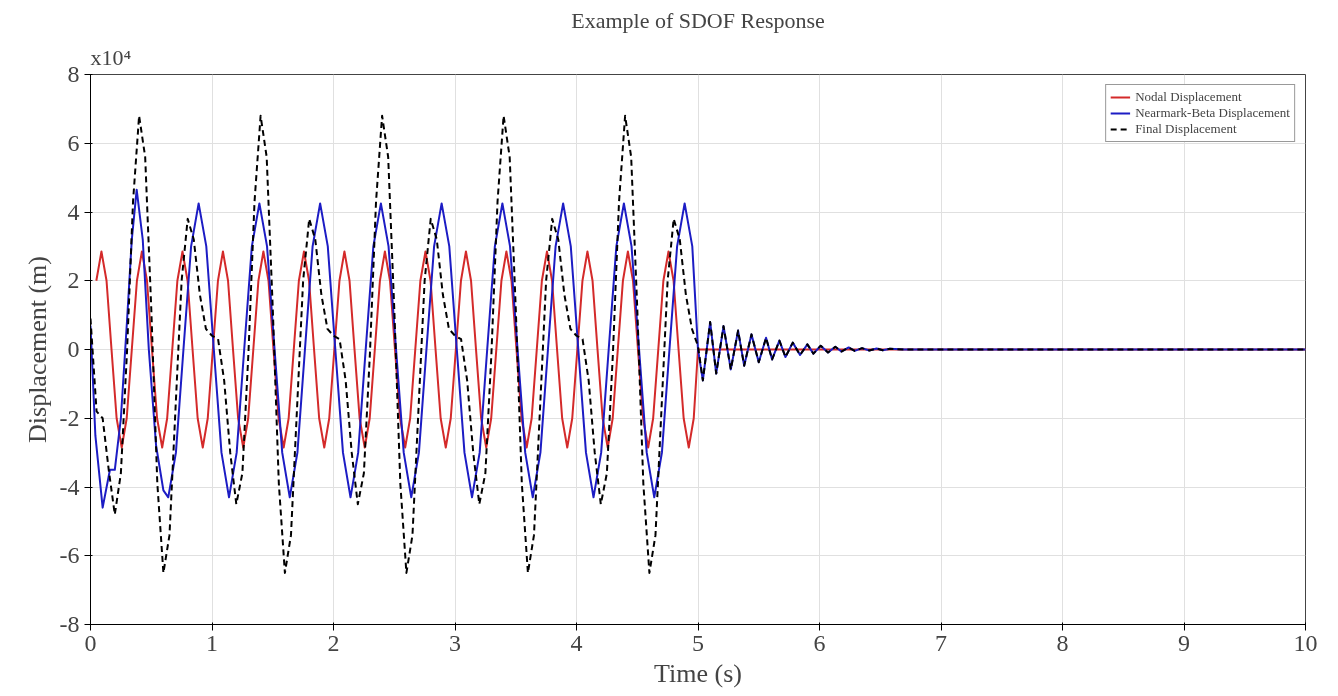  What do you see at coordinates (73, 142) in the screenshot?
I see `y-tick-label: 6` at bounding box center [73, 142].